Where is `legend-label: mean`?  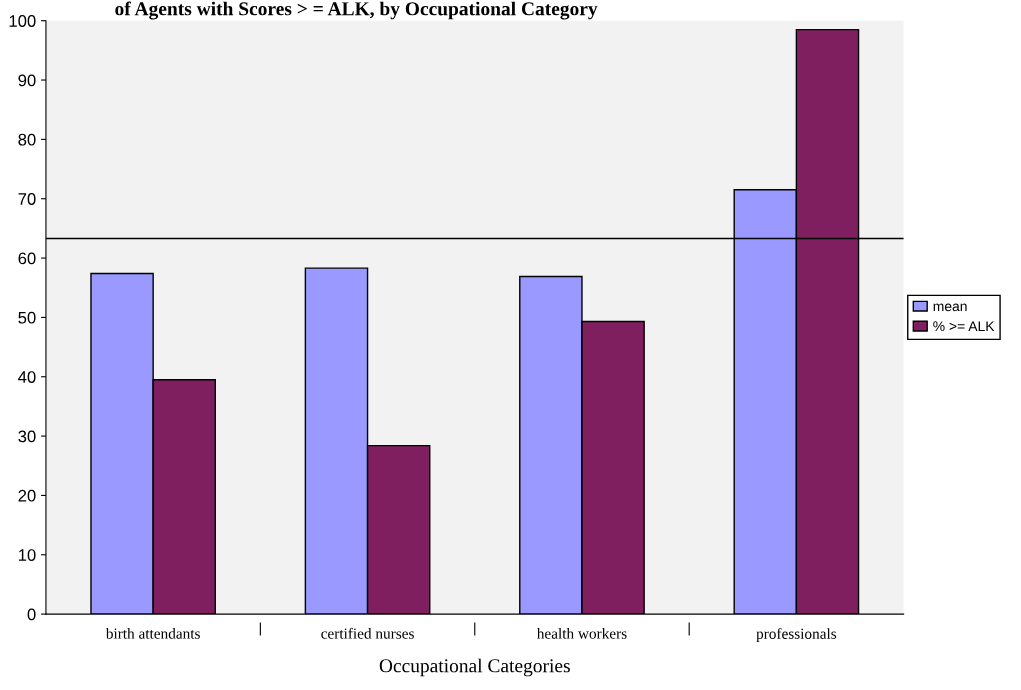 legend-label: mean is located at coordinates (950, 307).